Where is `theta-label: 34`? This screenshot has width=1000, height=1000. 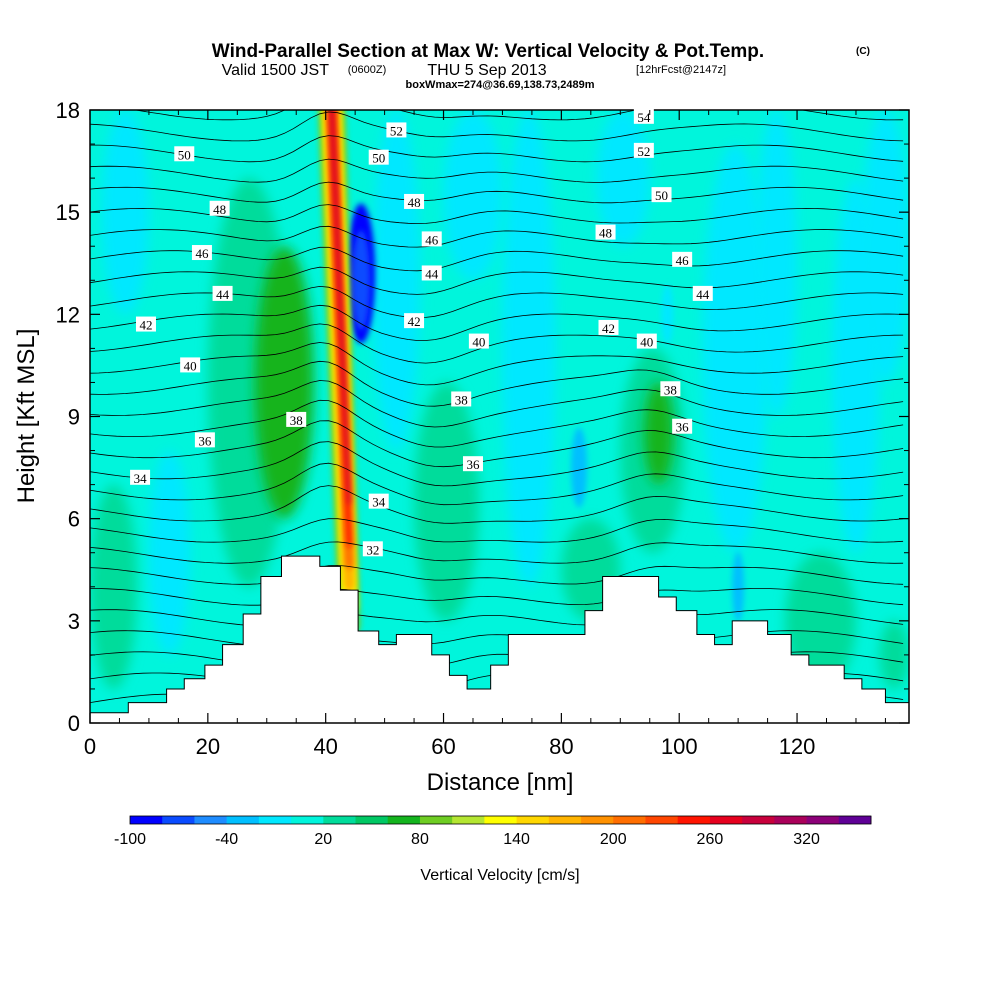
theta-label: 34 is located at coordinates (140, 477).